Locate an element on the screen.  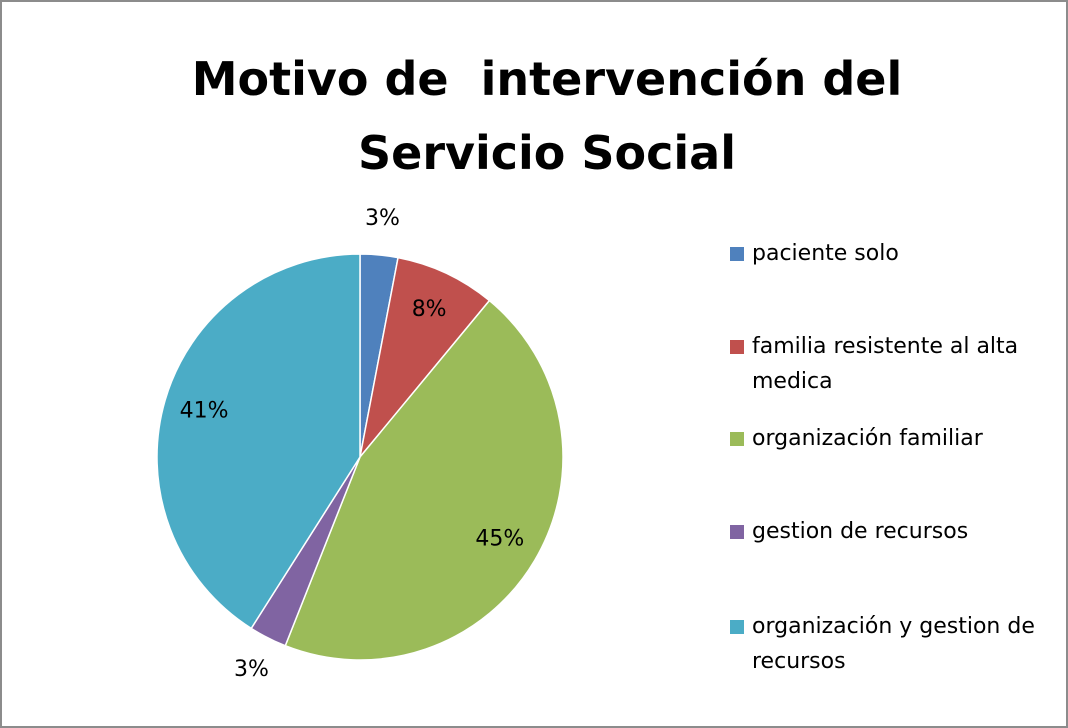
legend-entry: paciente solo is located at coordinates (890, 253).